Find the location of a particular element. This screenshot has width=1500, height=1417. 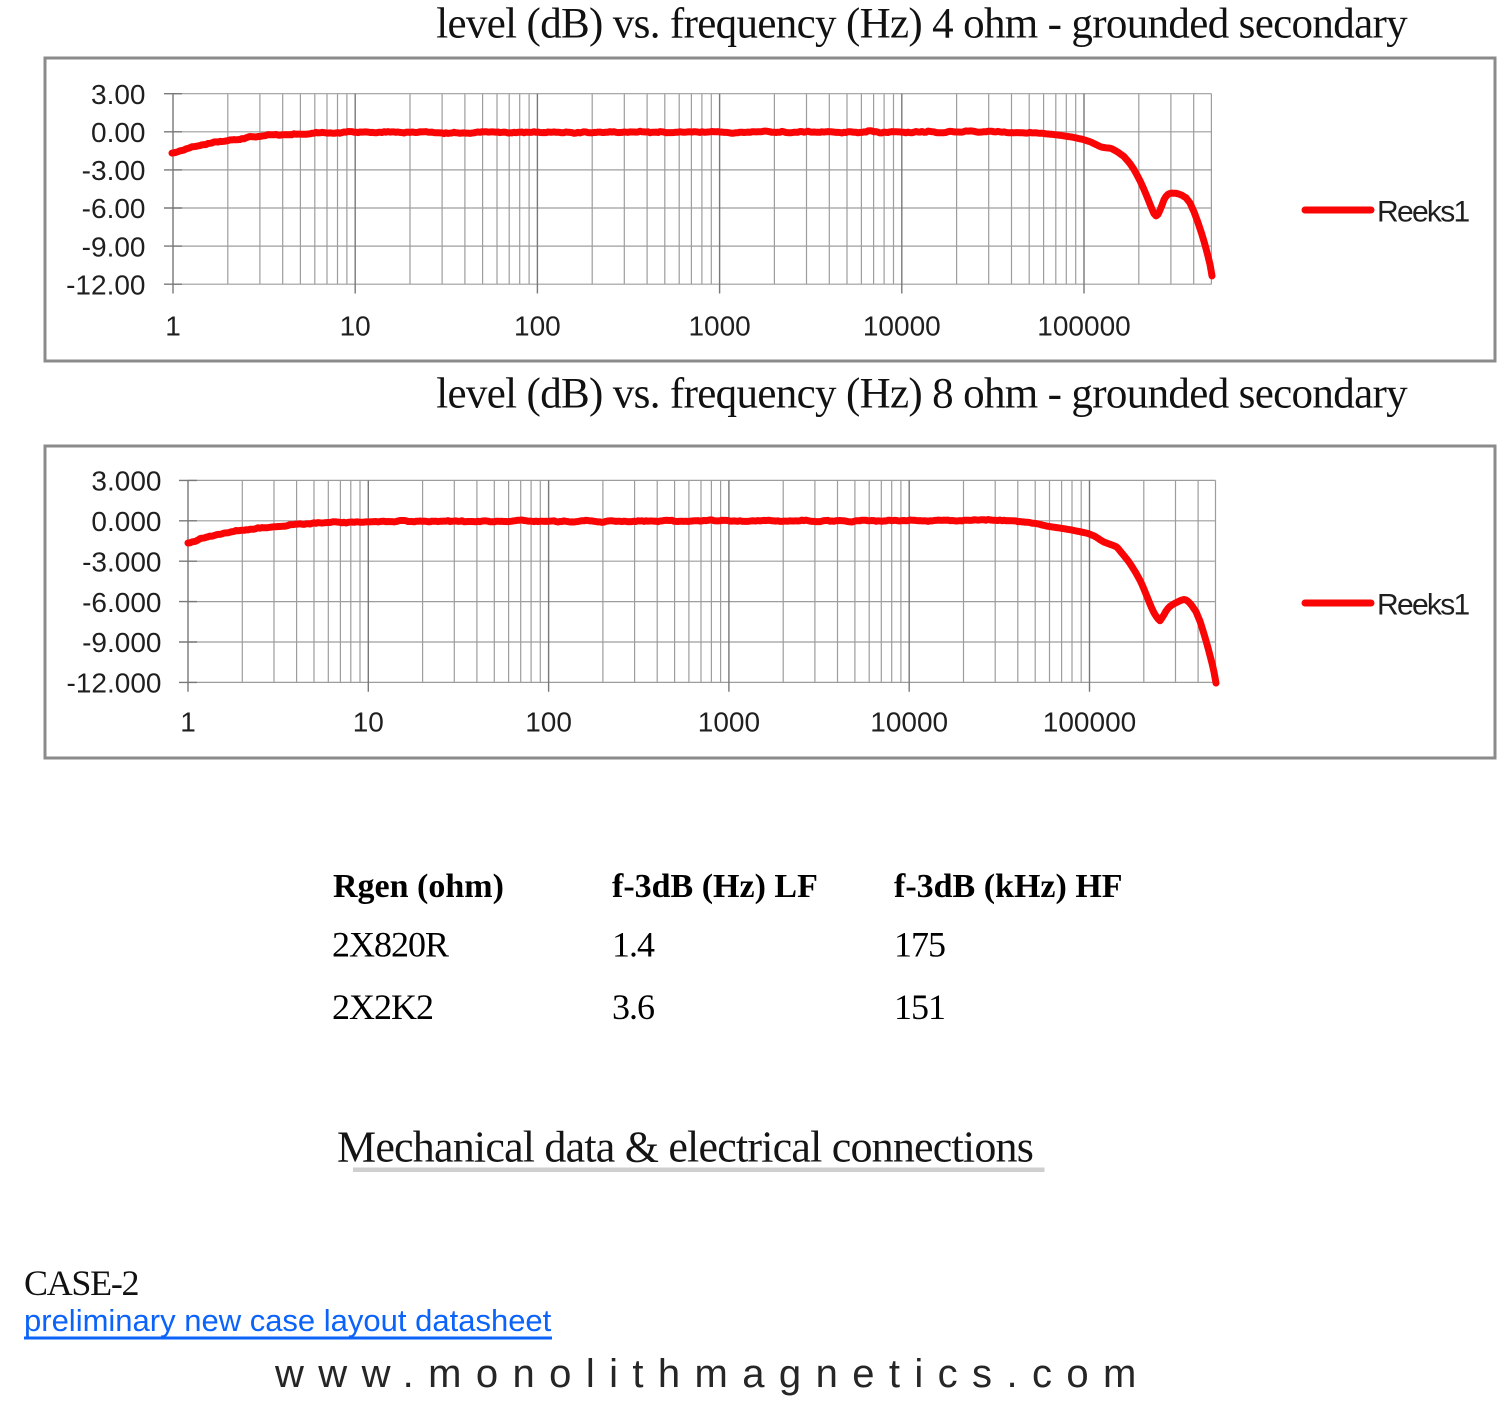

svg-text: 151 is located at coordinates (919, 1007).